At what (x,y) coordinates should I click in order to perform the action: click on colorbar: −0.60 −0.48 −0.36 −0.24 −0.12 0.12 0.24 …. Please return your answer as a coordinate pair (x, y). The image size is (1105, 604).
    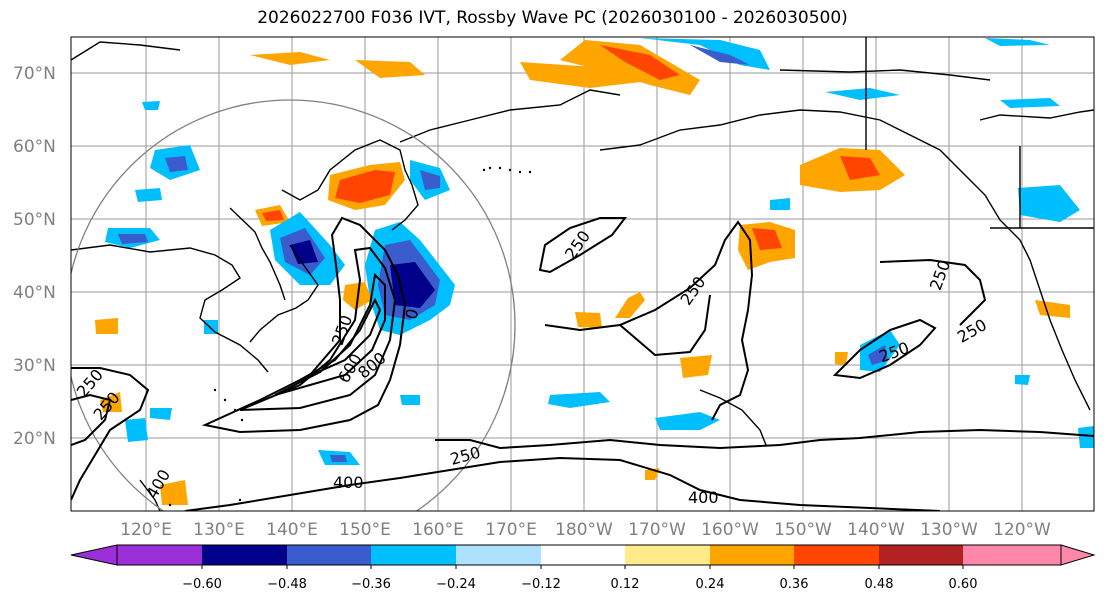
    Looking at the image, I should click on (583, 568).